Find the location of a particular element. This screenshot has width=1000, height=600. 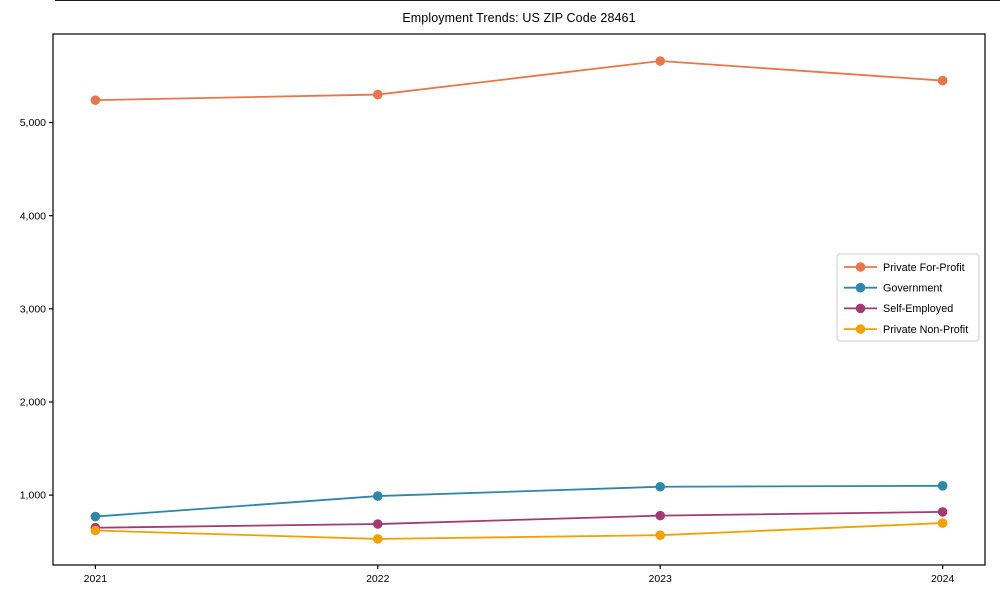

window-top-edge is located at coordinates (527, 0).